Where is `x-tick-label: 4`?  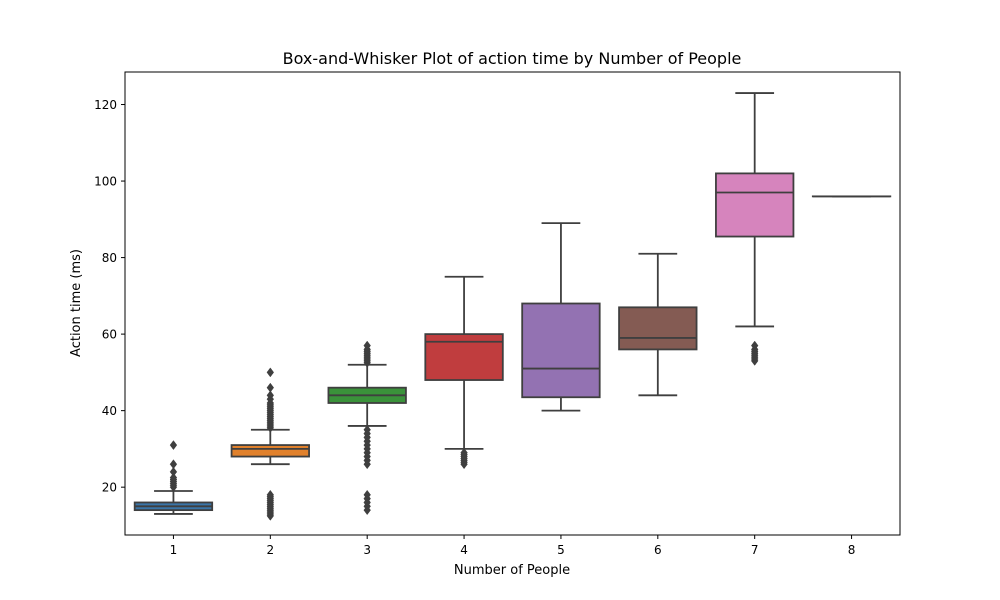 x-tick-label: 4 is located at coordinates (464, 550).